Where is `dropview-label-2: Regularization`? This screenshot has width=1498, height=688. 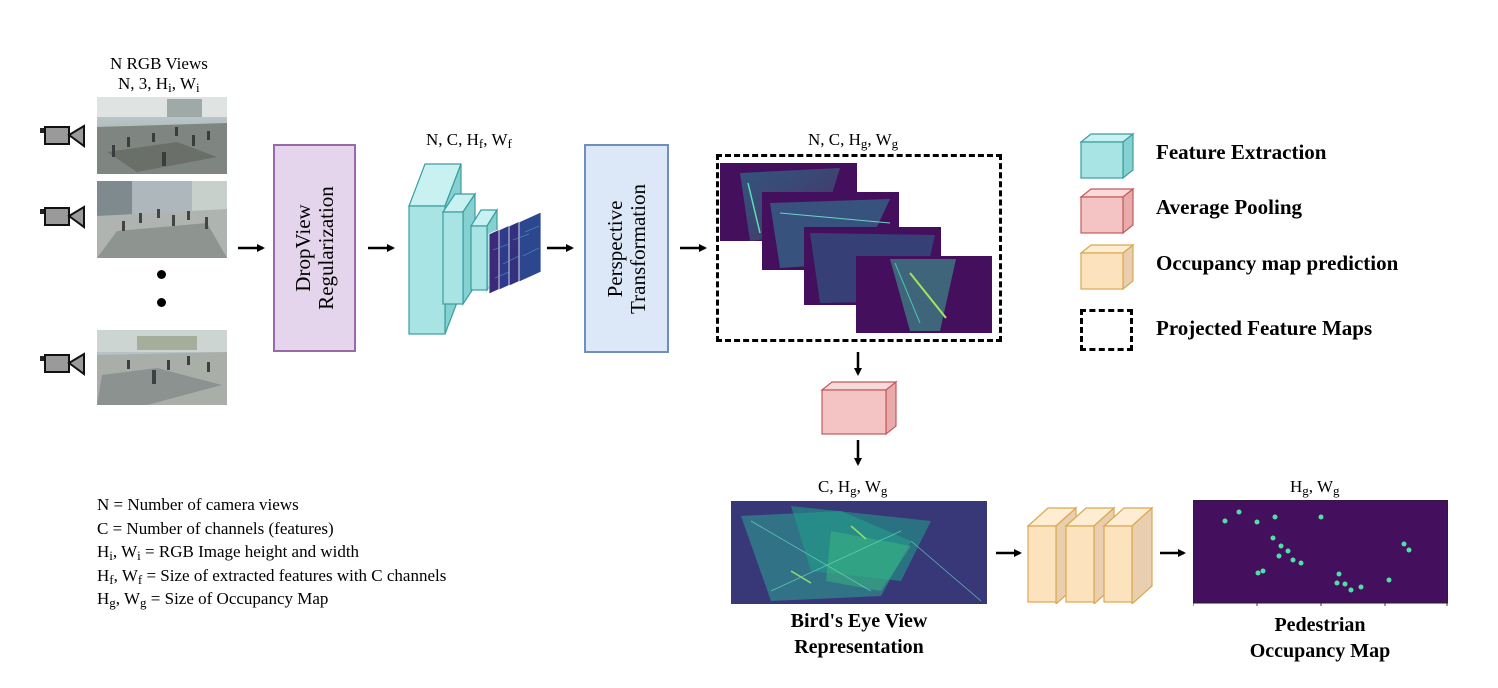
dropview-label-2: Regularization is located at coordinates (325, 248).